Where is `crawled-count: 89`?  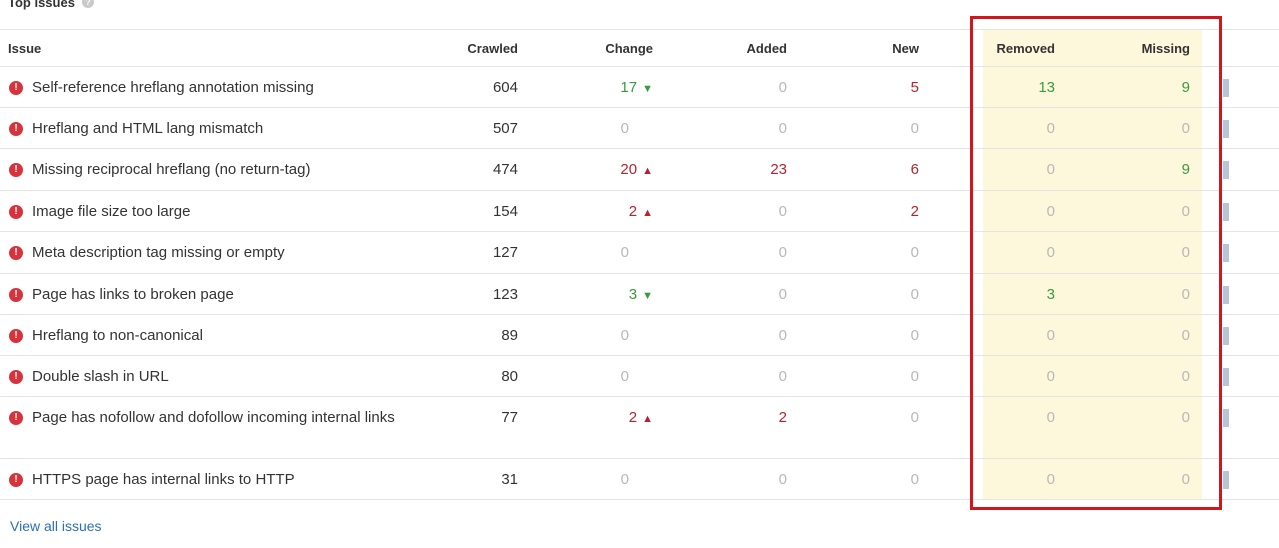 crawled-count: 89 is located at coordinates (509, 335).